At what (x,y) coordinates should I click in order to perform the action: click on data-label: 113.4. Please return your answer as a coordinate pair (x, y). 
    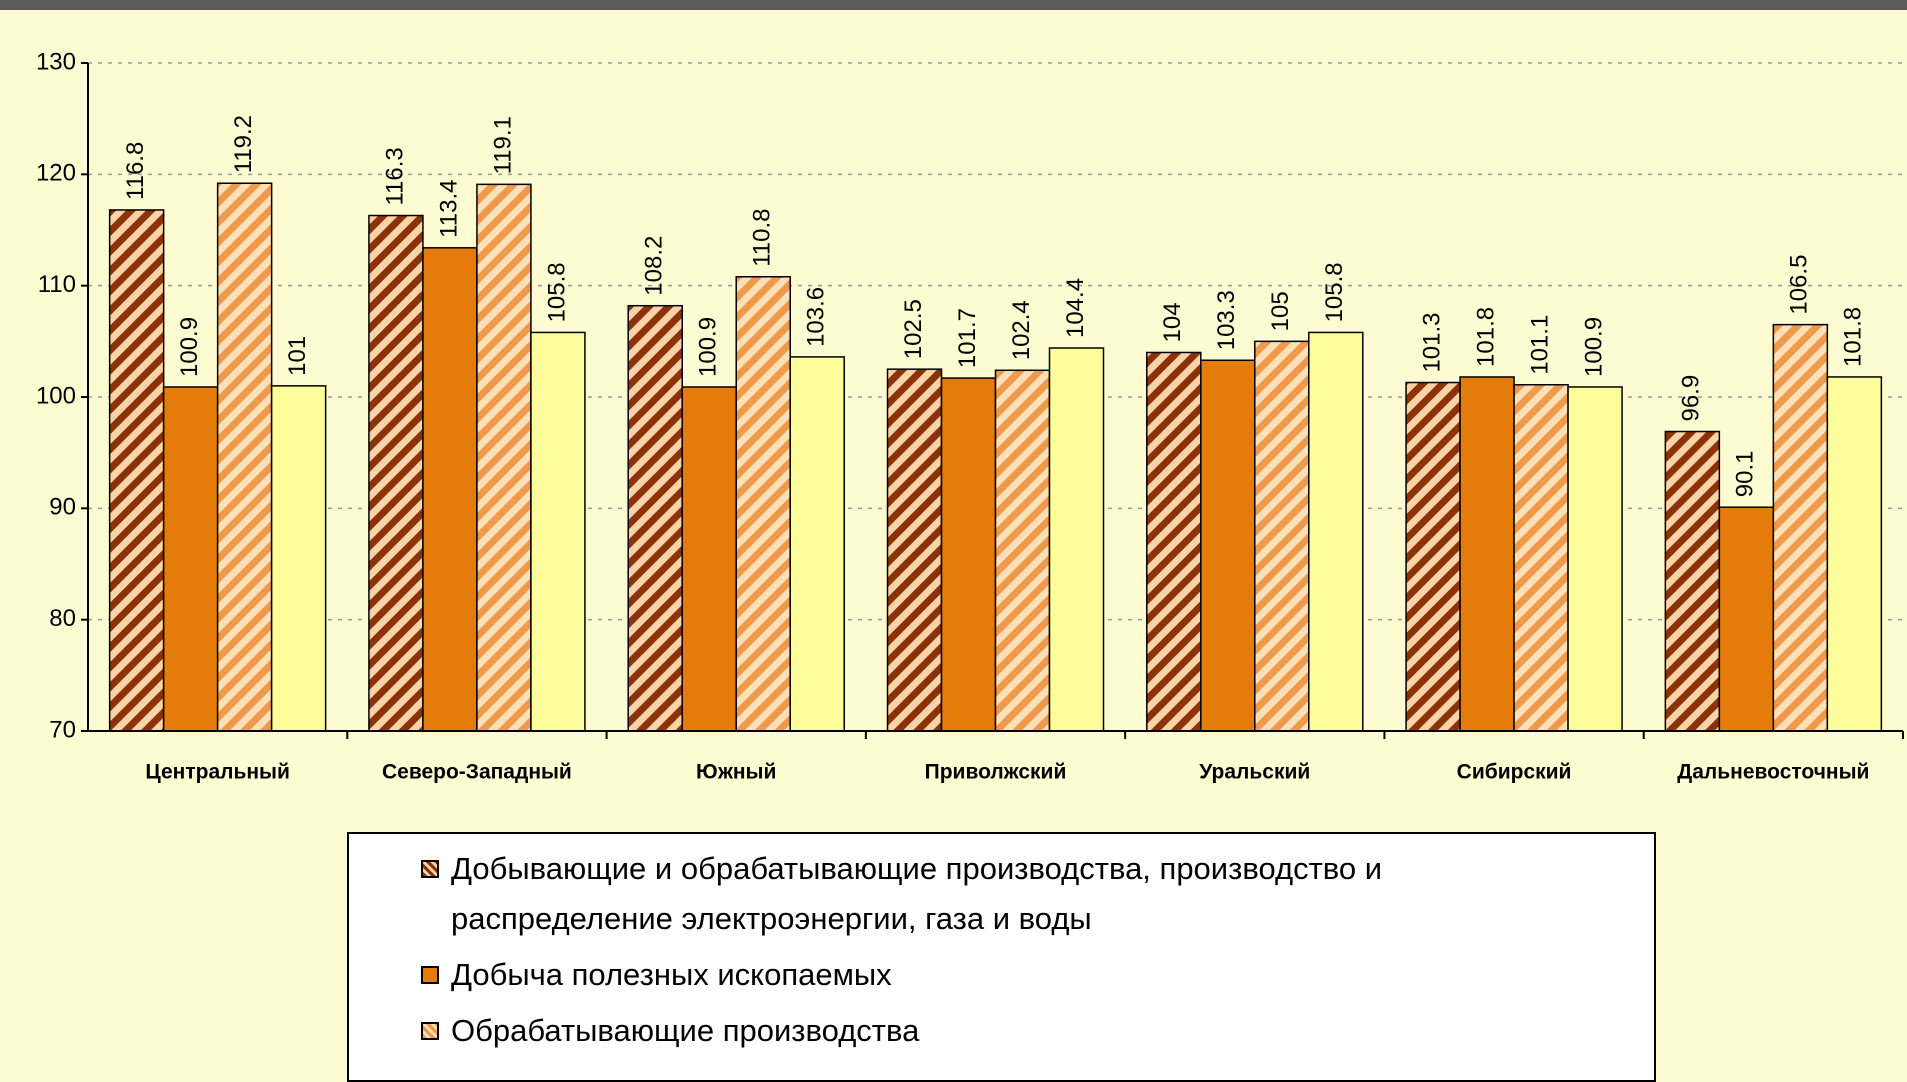
    Looking at the image, I should click on (448, 209).